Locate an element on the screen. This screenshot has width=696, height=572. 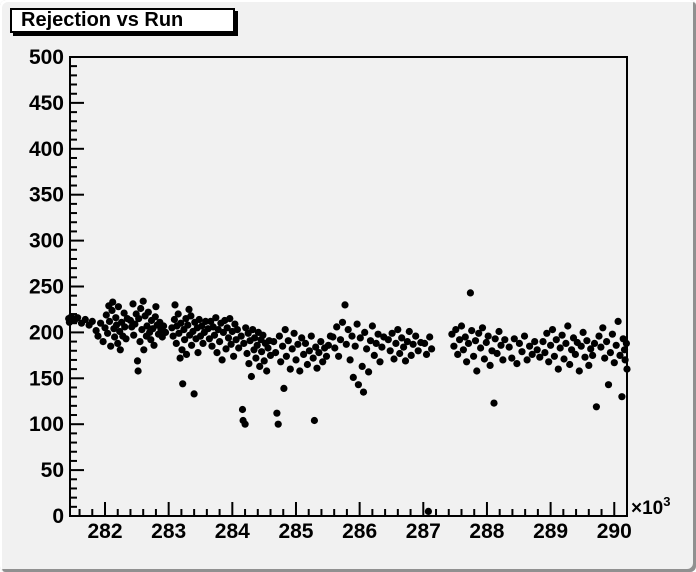
x-tick-label: 286 is located at coordinates (359, 531).